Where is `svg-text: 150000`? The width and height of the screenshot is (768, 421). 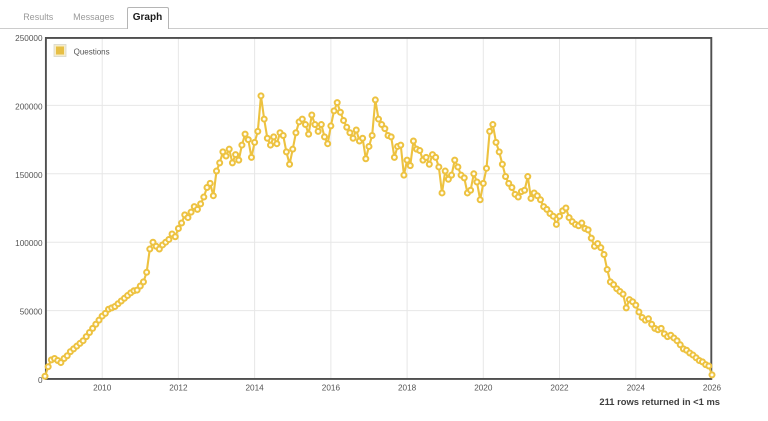
svg-text: 150000 is located at coordinates (29, 175).